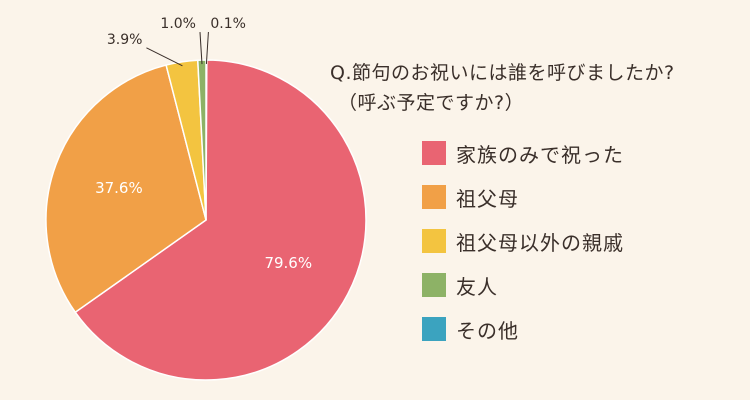  Describe the element at coordinates (523, 285) in the screenshot. I see `legend-item-friends: 友人` at that location.